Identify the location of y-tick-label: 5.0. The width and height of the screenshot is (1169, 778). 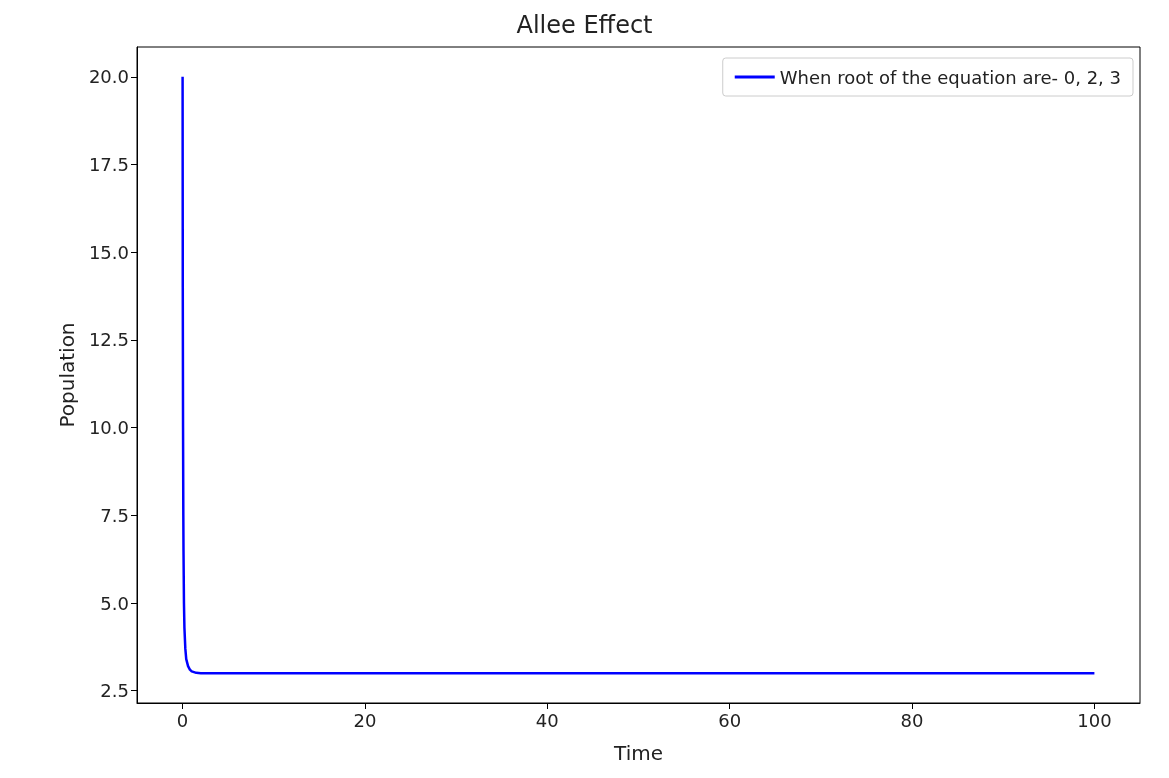
(114, 603).